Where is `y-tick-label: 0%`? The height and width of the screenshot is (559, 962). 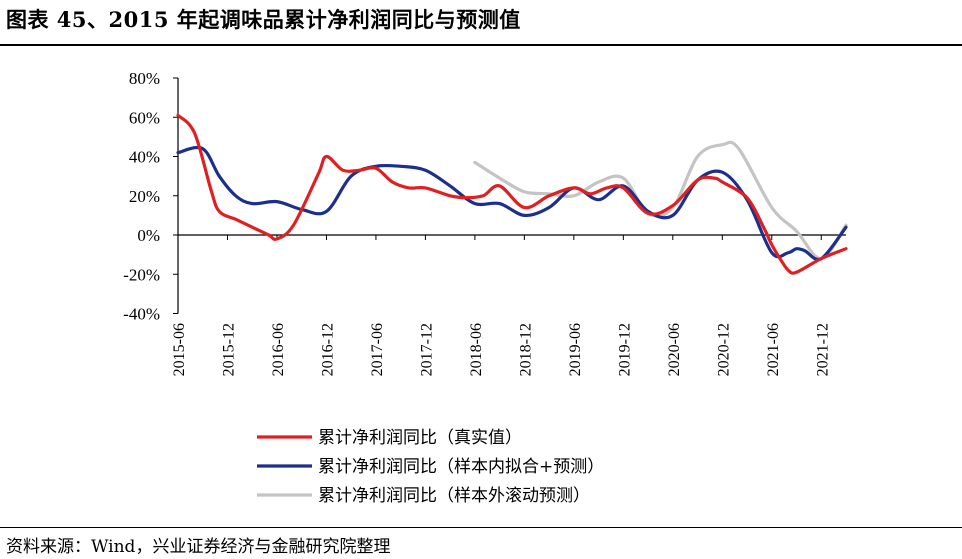 y-tick-label: 0% is located at coordinates (148, 235).